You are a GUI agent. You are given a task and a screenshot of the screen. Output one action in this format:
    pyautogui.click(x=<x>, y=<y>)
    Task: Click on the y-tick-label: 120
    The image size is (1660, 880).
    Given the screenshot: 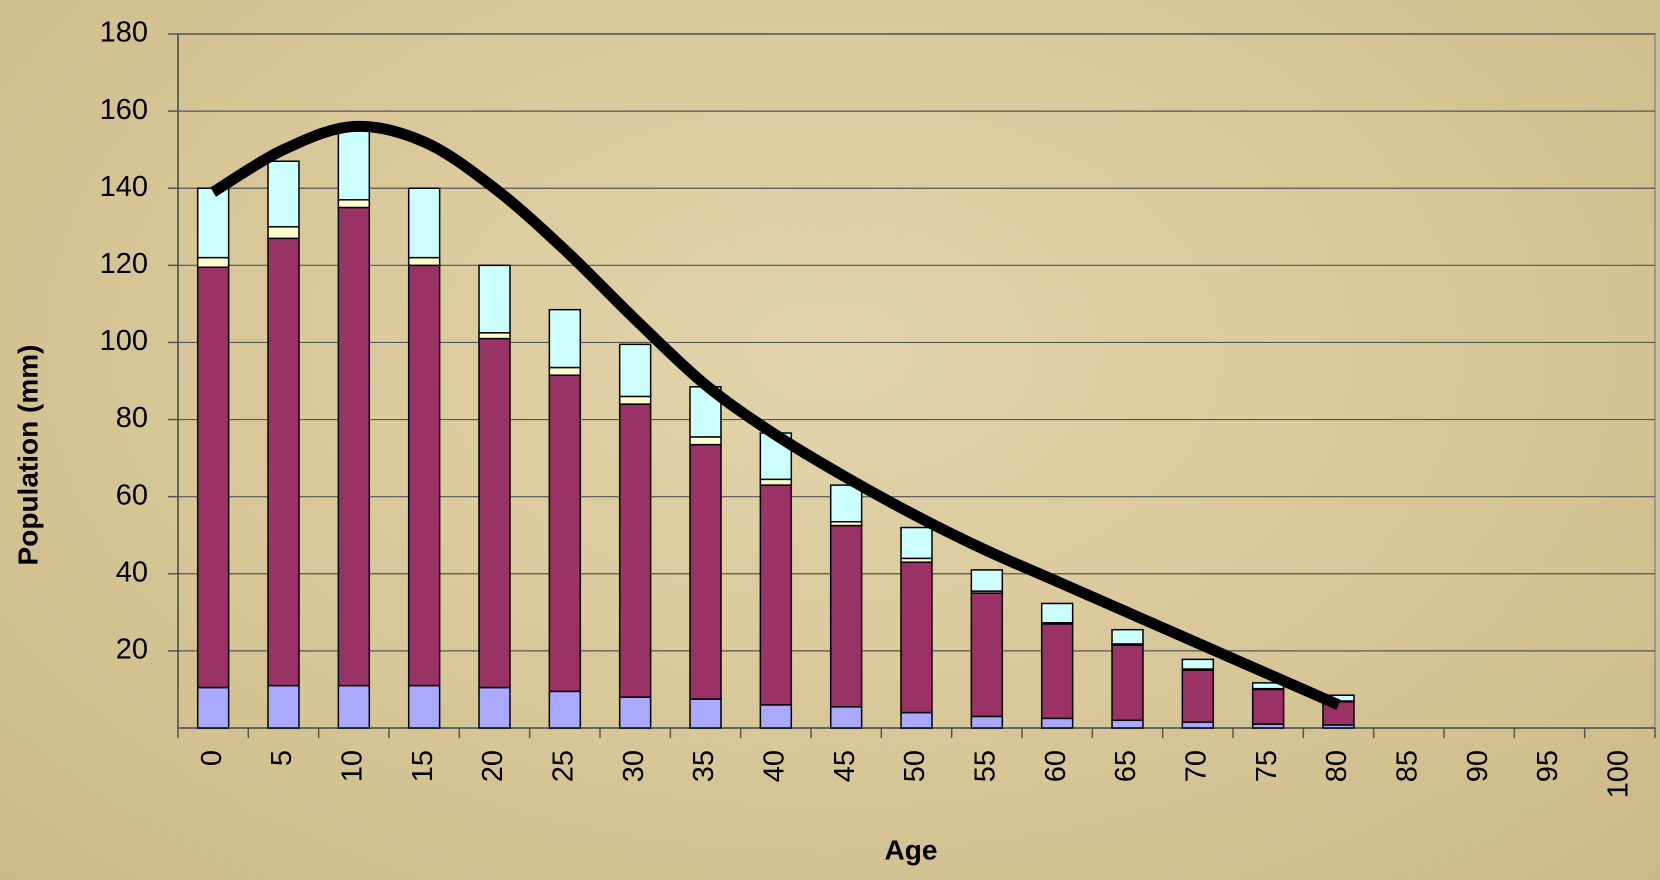 What is the action you would take?
    pyautogui.click(x=124, y=264)
    